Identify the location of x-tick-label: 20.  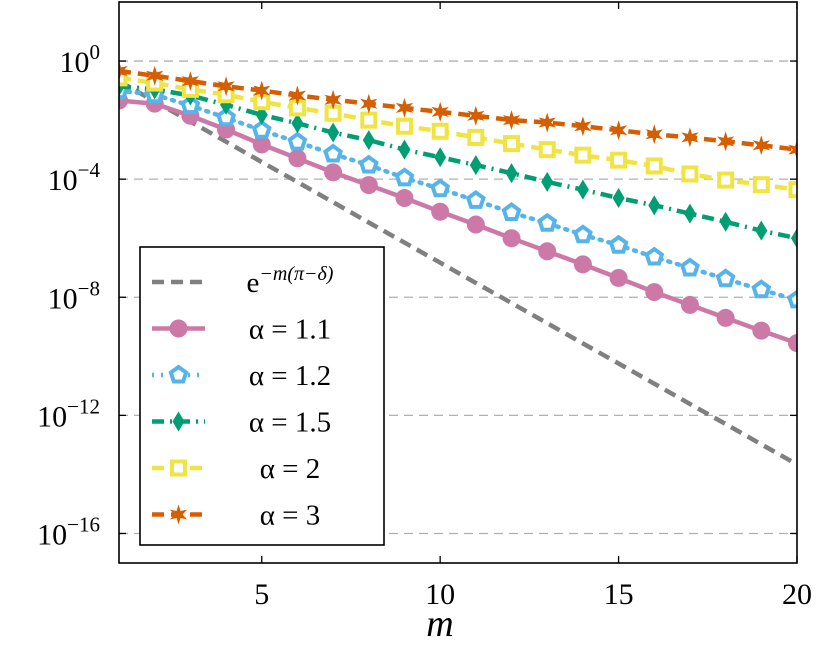
(797, 594).